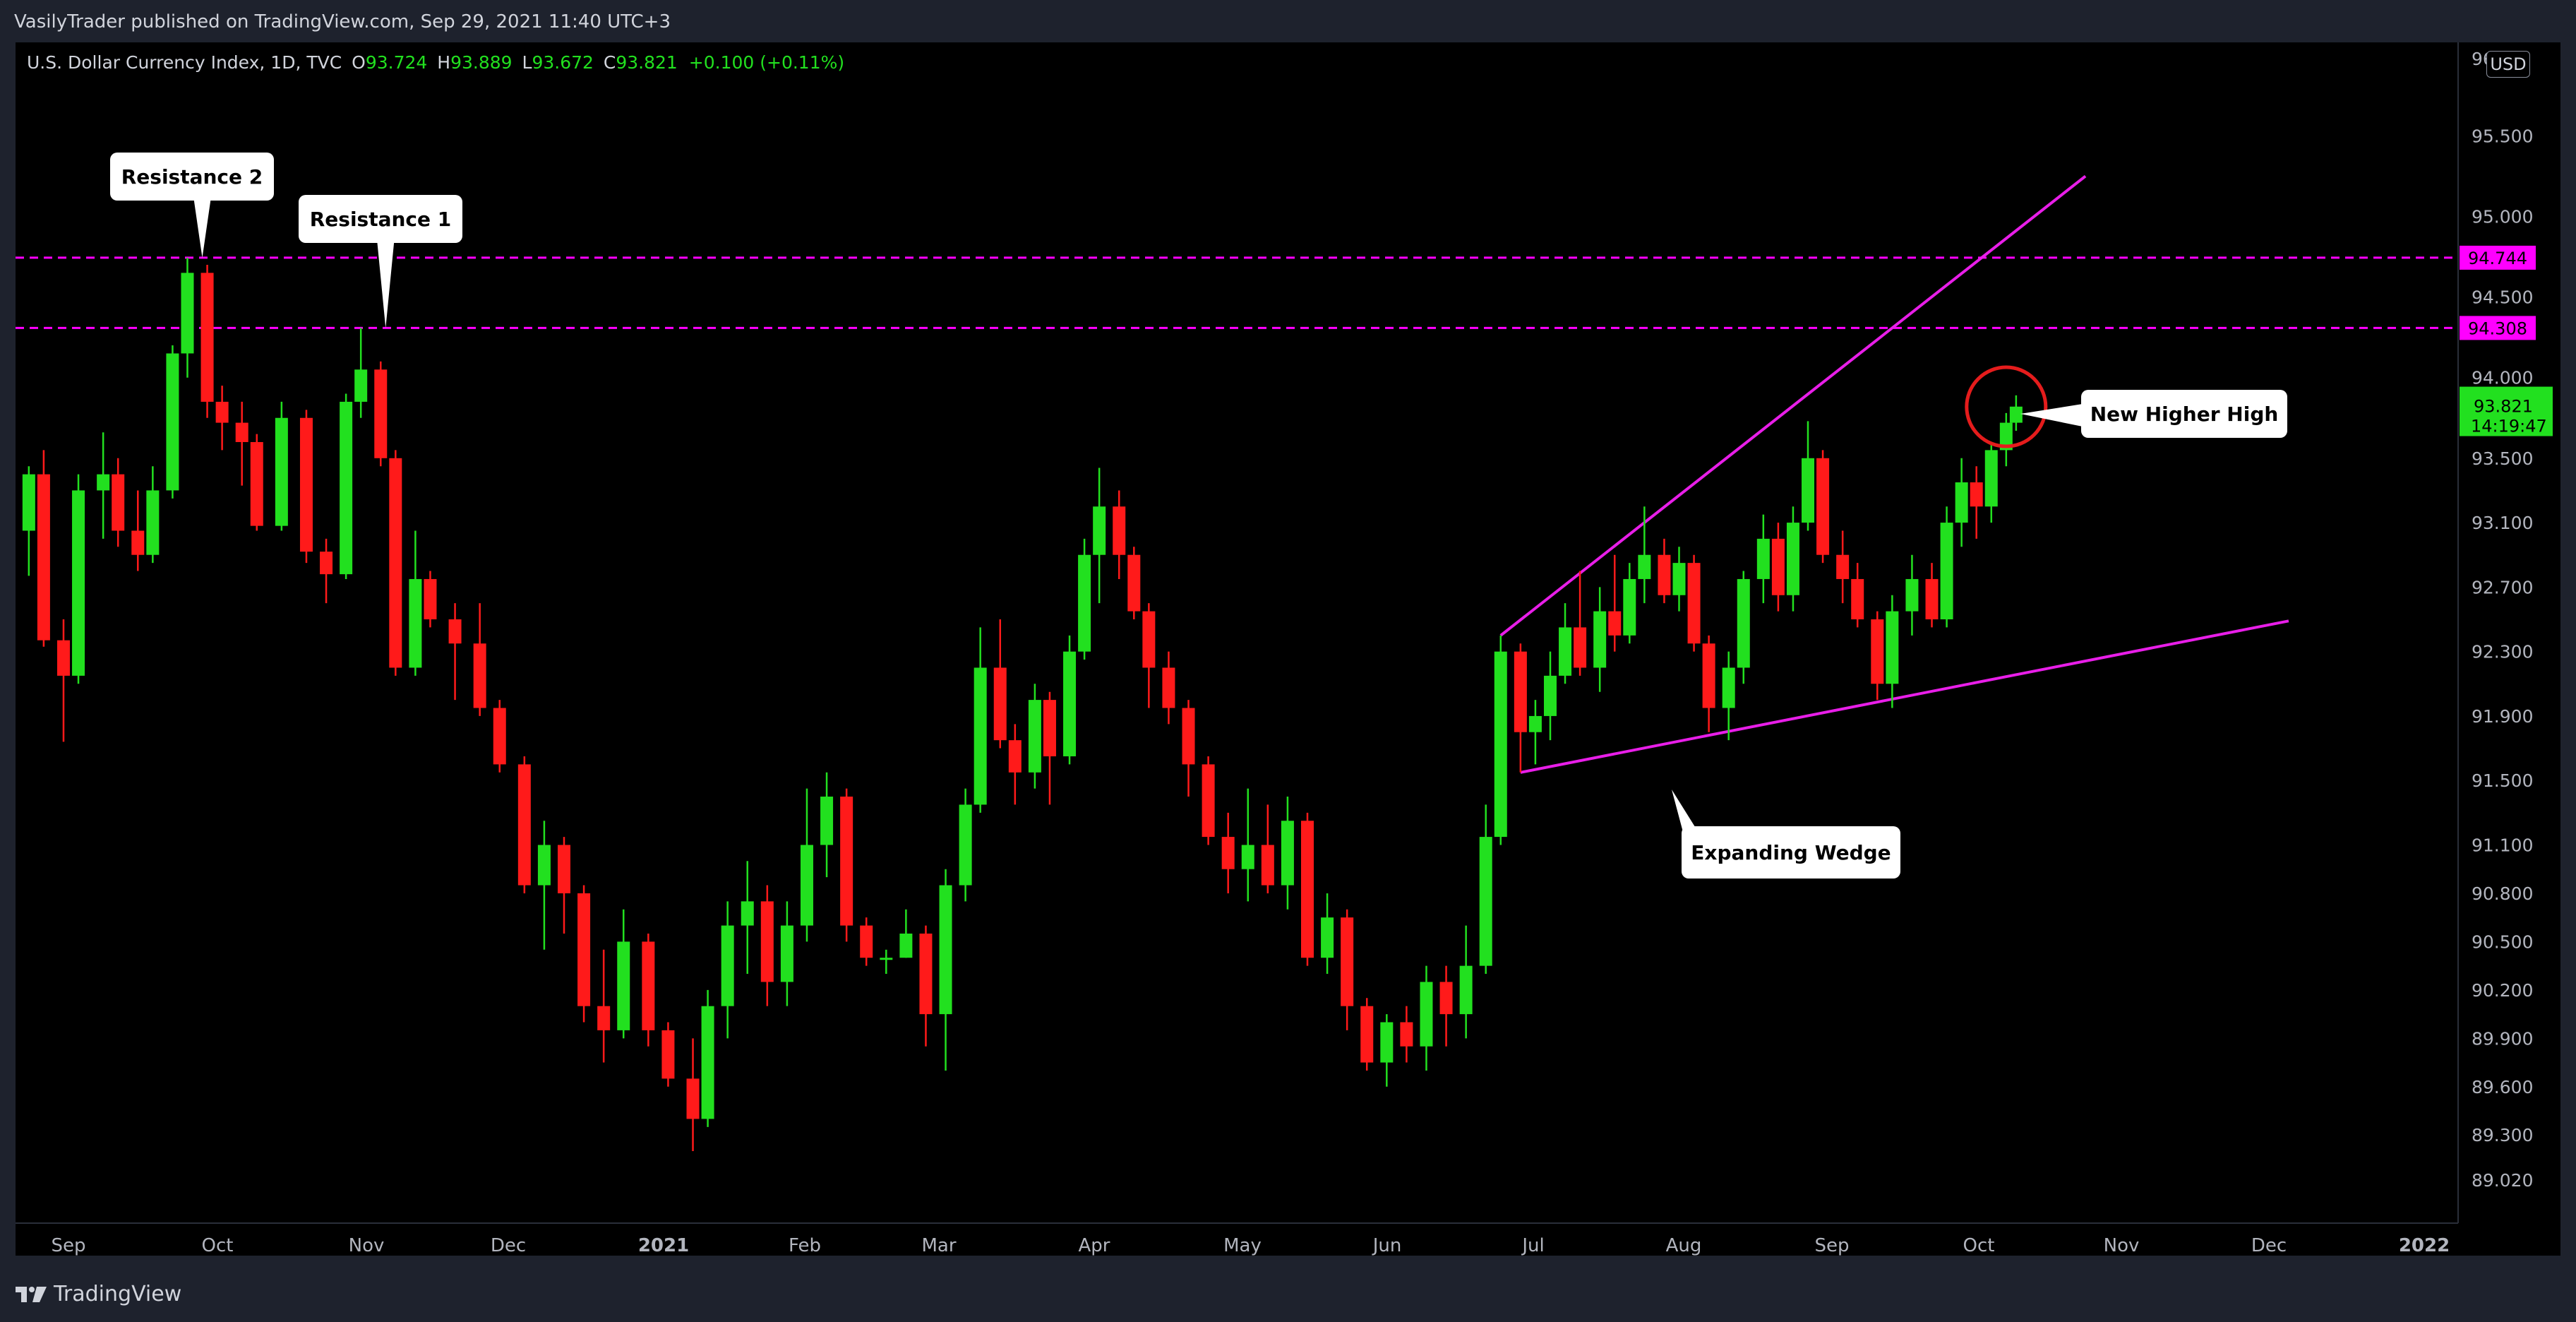 The height and width of the screenshot is (1322, 2576). I want to click on higher-high-circle-marker, so click(2006, 406).